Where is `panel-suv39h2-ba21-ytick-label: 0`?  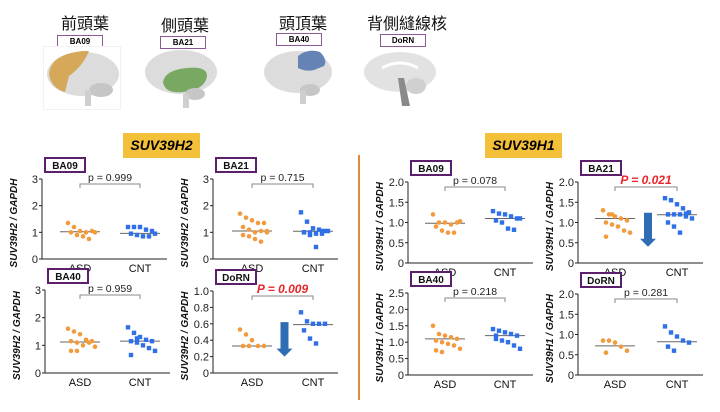
panel-suv39h2-ba21-ytick-label: 0 is located at coordinates (206, 260).